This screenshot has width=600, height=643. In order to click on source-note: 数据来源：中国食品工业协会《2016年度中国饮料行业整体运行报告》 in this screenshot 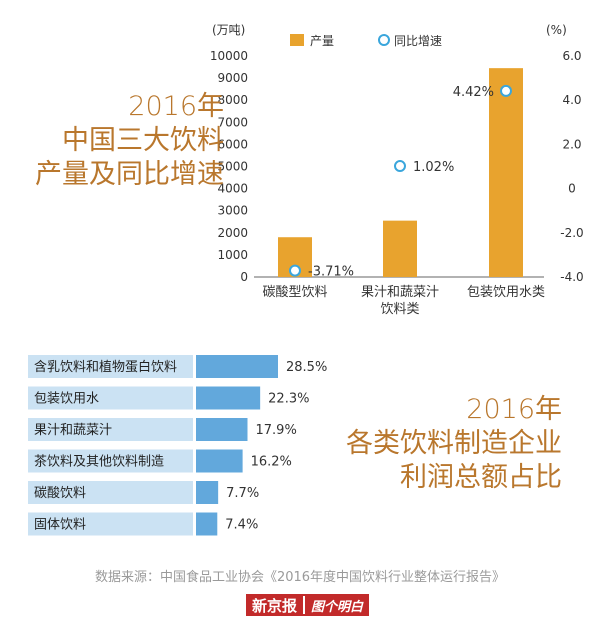, I will do `click(300, 577)`.